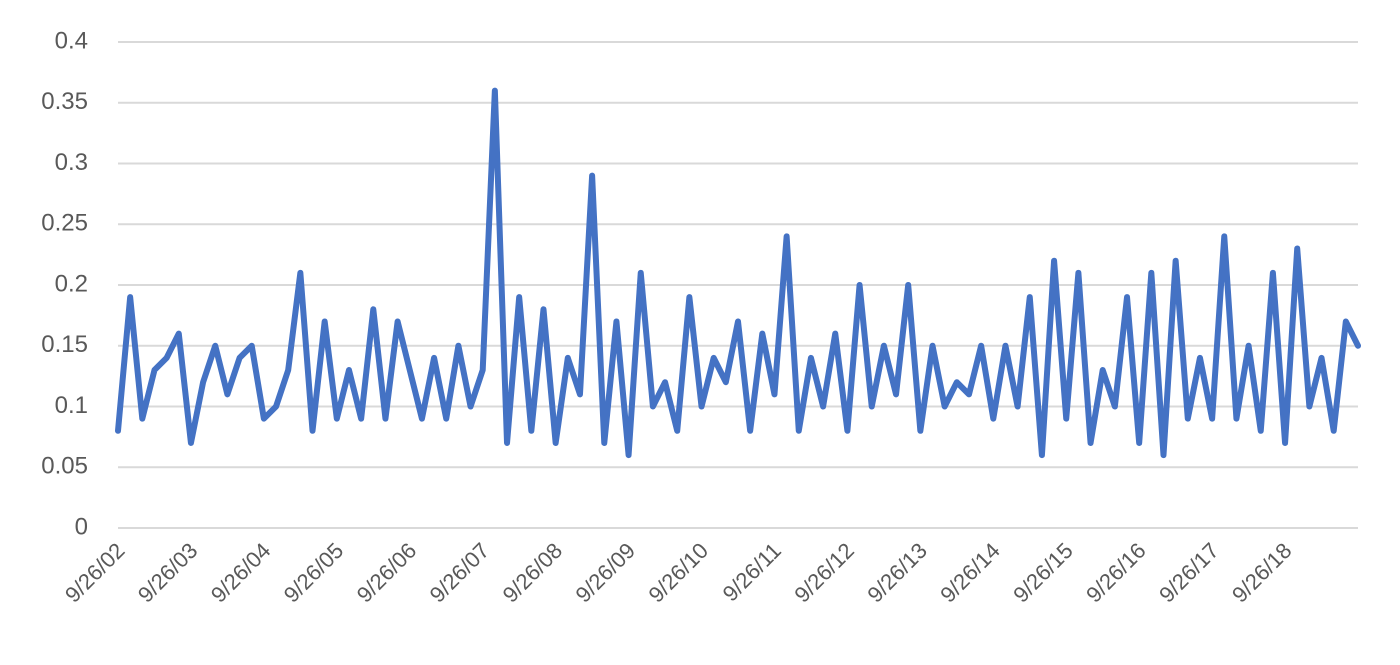 The width and height of the screenshot is (1400, 665). I want to click on x-tick-label: 9/26/18, so click(1262, 573).